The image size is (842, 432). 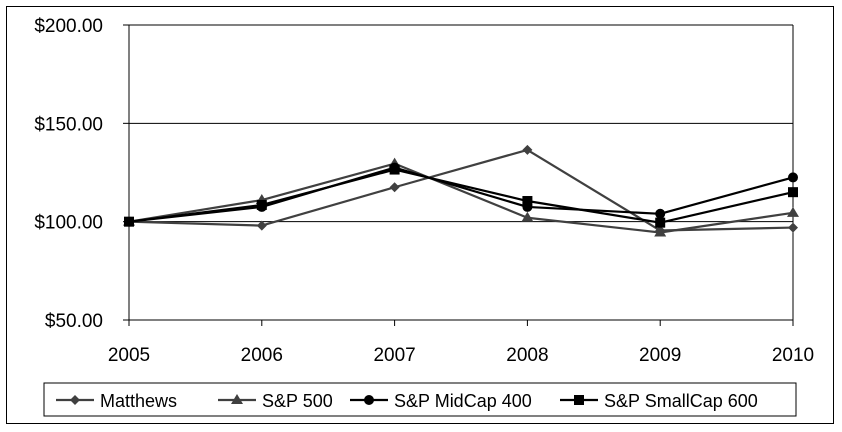 I want to click on x-tick-label: 2005, so click(x=129, y=355).